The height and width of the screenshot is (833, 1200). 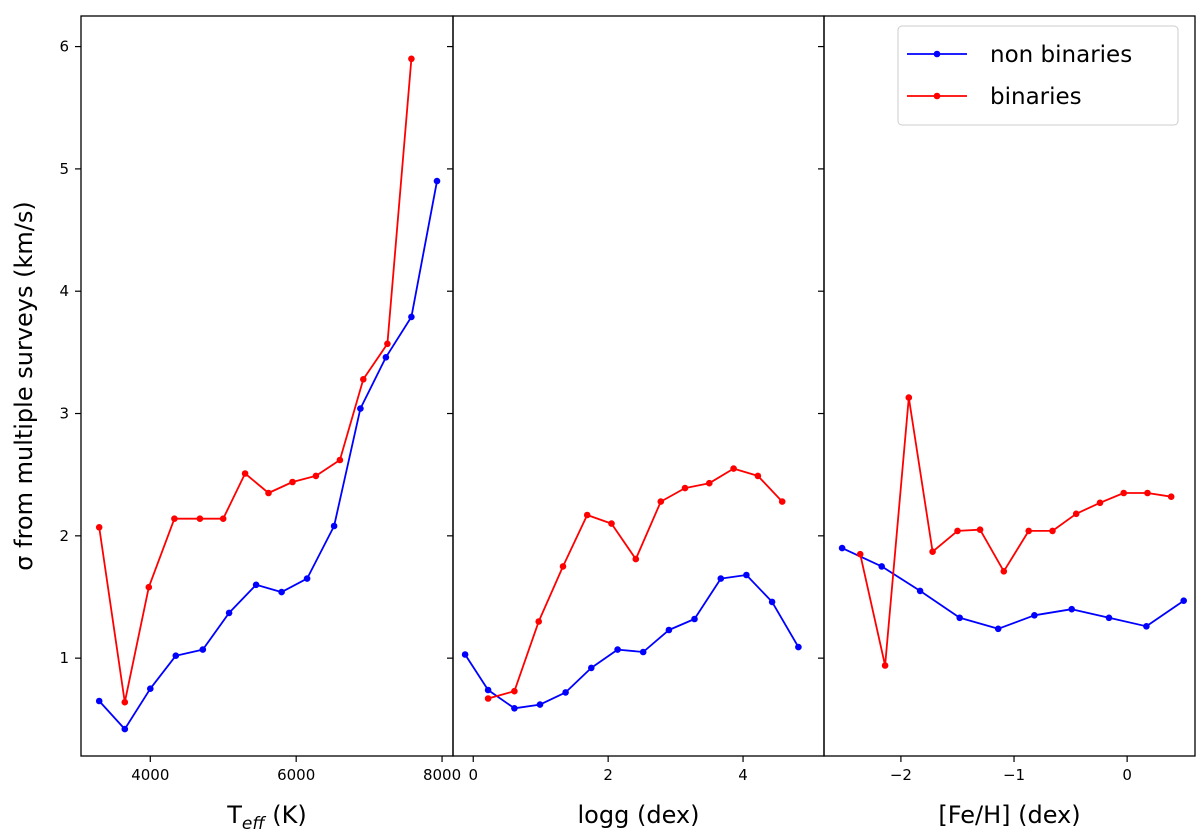 I want to click on legend-entry-binaries: binaries, so click(x=994, y=97).